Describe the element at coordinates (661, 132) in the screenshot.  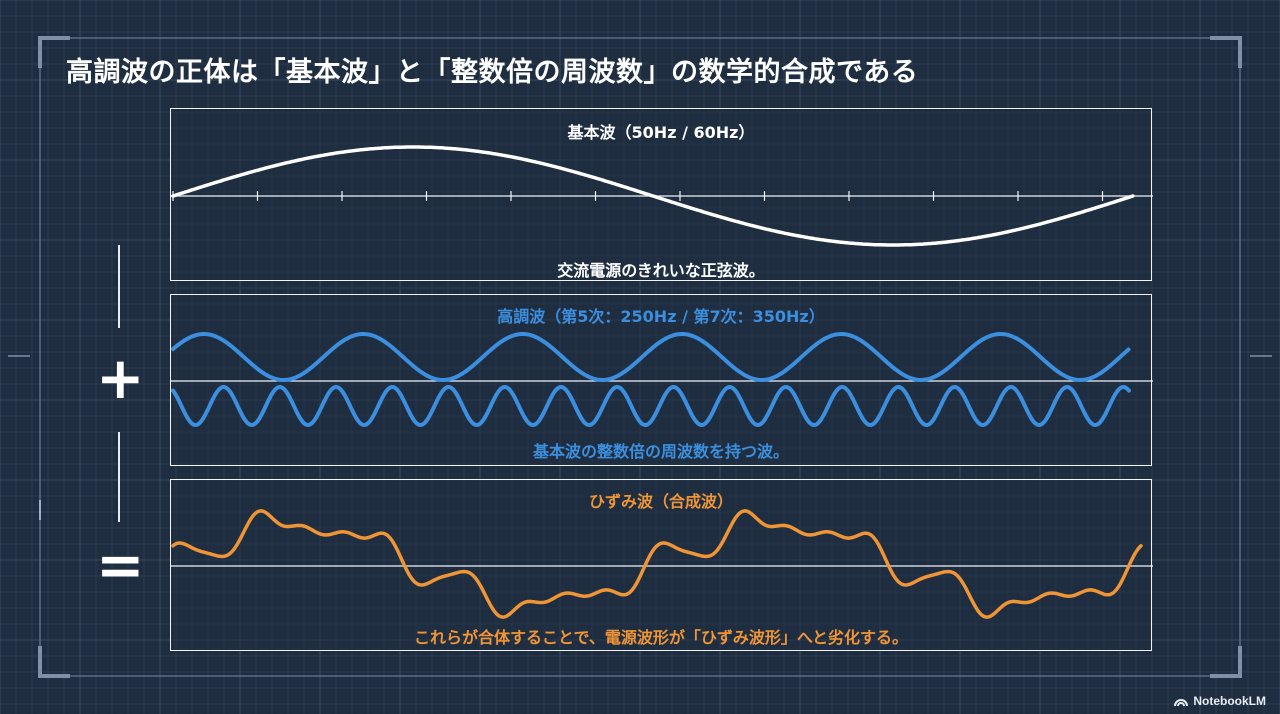
I see `fundamental-wave-heading: 基本波（50Hz / 60Hz）` at that location.